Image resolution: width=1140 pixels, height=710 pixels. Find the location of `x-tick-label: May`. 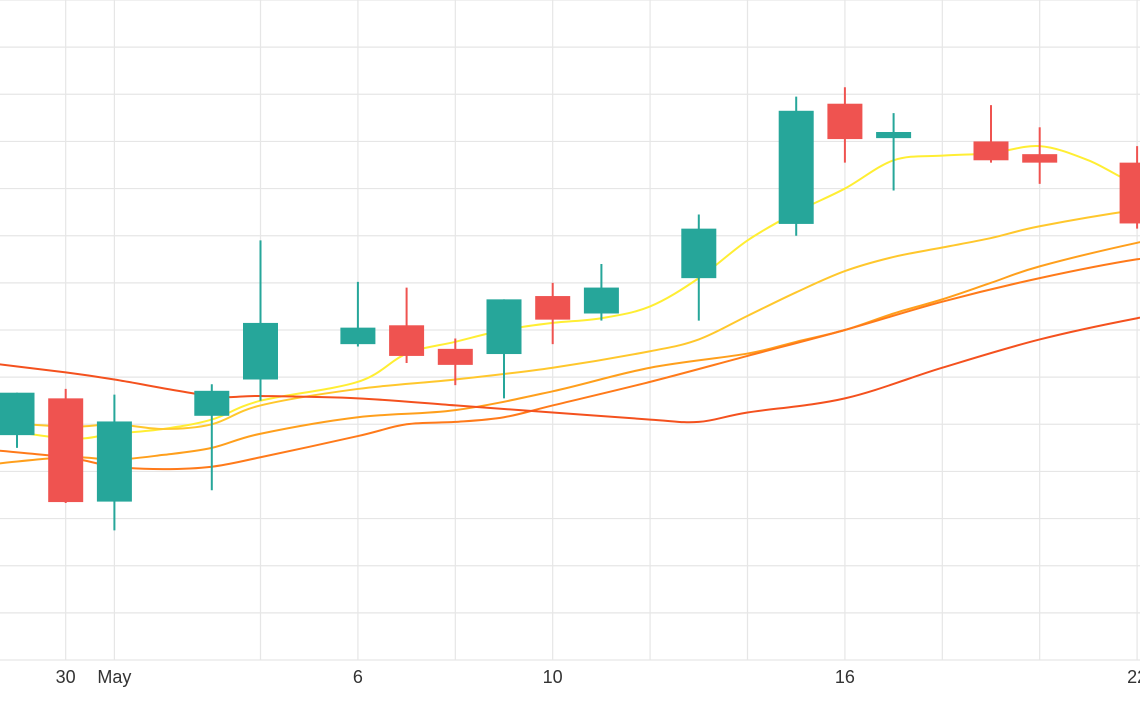

x-tick-label: May is located at coordinates (114, 677).